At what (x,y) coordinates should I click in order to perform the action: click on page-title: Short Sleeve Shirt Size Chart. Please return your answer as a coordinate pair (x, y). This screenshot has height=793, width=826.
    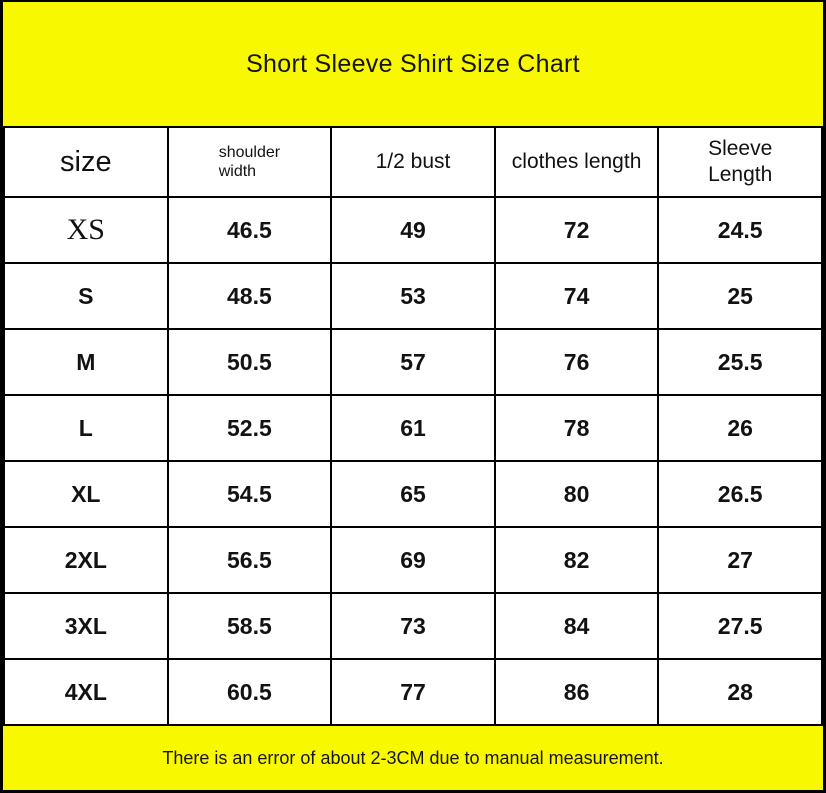
    Looking at the image, I should click on (413, 63).